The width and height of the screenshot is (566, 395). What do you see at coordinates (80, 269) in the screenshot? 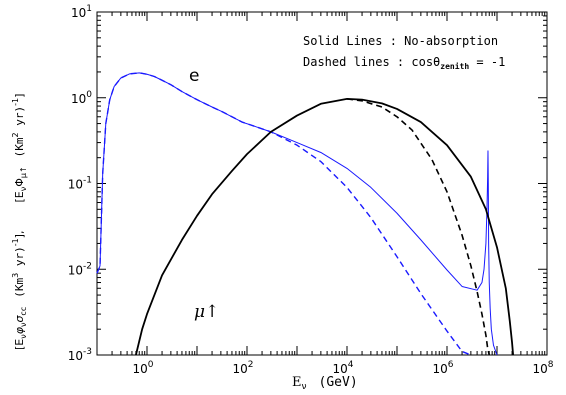
I see `y-tick-label: 10⁻²` at bounding box center [80, 269].